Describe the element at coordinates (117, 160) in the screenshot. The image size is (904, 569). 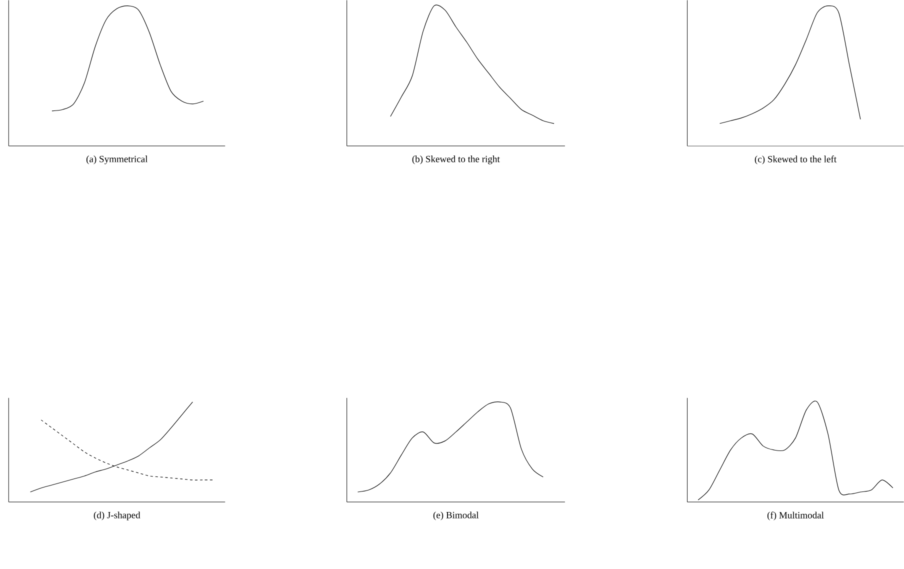
I see `text: (a) Symmetrical` at that location.